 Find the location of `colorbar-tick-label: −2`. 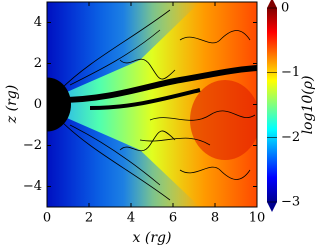

colorbar-tick-label: −2 is located at coordinates (290, 137).